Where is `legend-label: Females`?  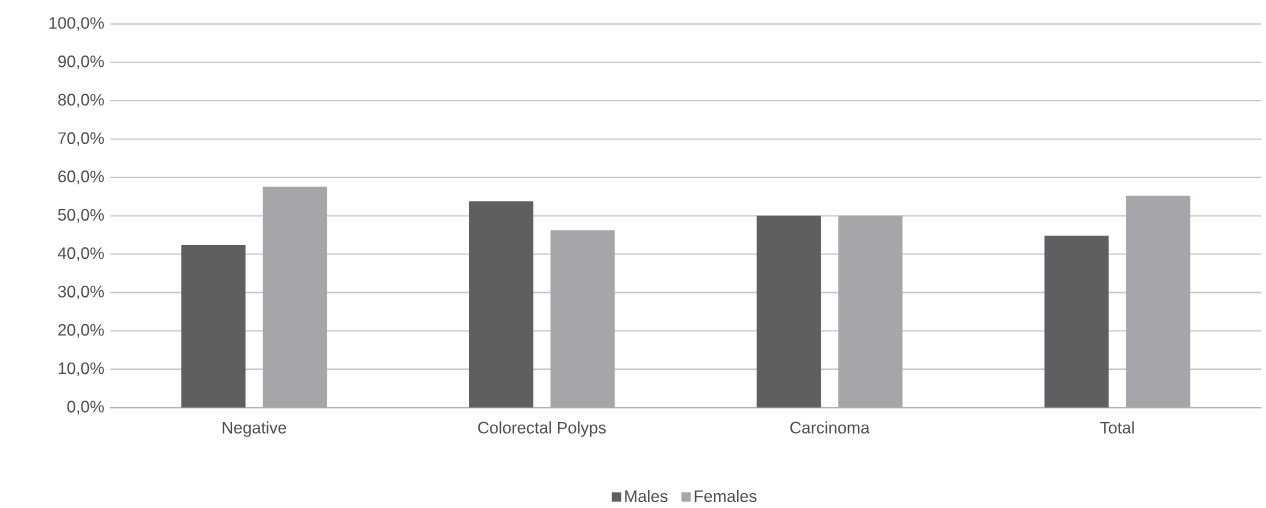 legend-label: Females is located at coordinates (725, 495).